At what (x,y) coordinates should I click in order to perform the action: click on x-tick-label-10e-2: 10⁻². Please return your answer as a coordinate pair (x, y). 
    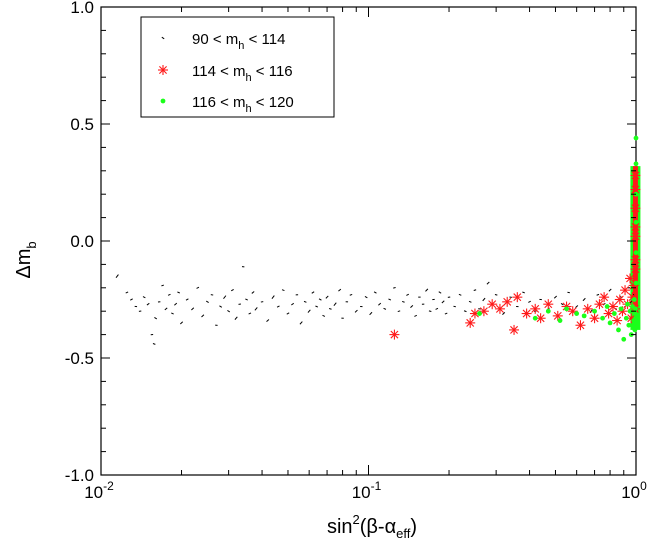
    Looking at the image, I should click on (99, 490).